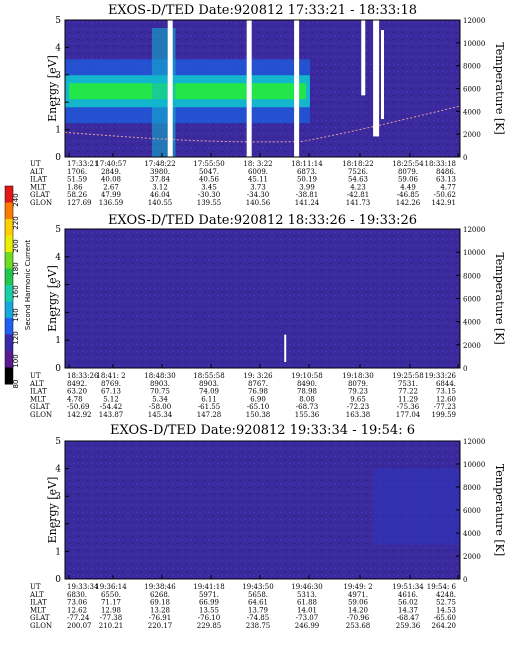 The width and height of the screenshot is (505, 649). I want to click on table-cell: 51.59, so click(77, 180).